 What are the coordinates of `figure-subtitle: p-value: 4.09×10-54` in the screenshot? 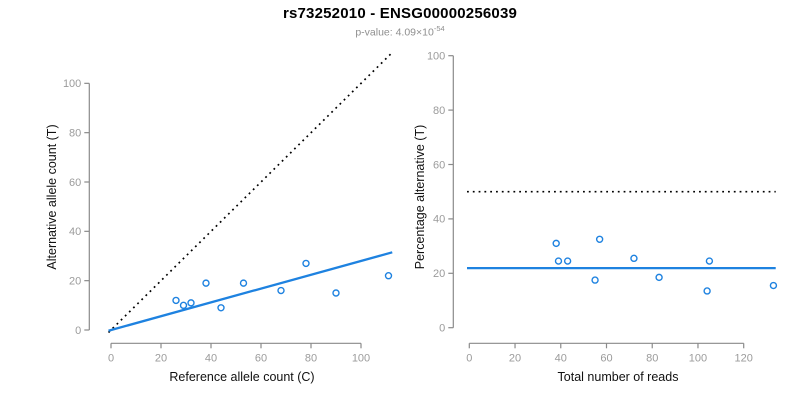 It's located at (400, 31).